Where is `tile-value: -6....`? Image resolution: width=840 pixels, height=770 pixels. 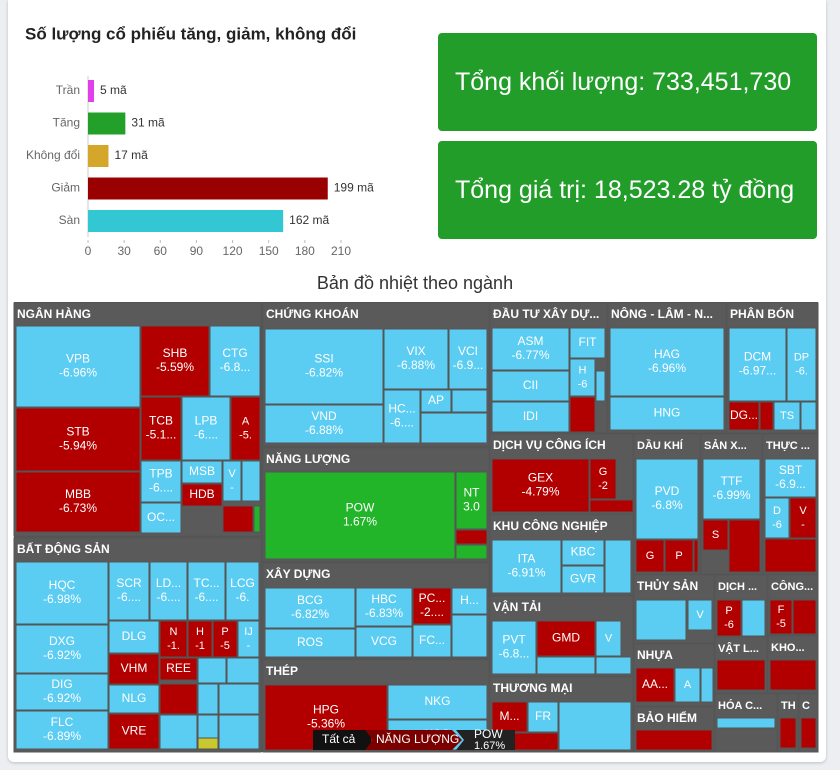 tile-value: -6.... is located at coordinates (168, 597).